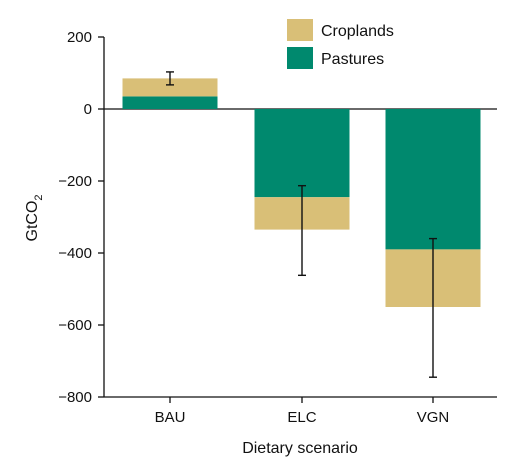  I want to click on legend-label-croplands: Croplands, so click(357, 31).